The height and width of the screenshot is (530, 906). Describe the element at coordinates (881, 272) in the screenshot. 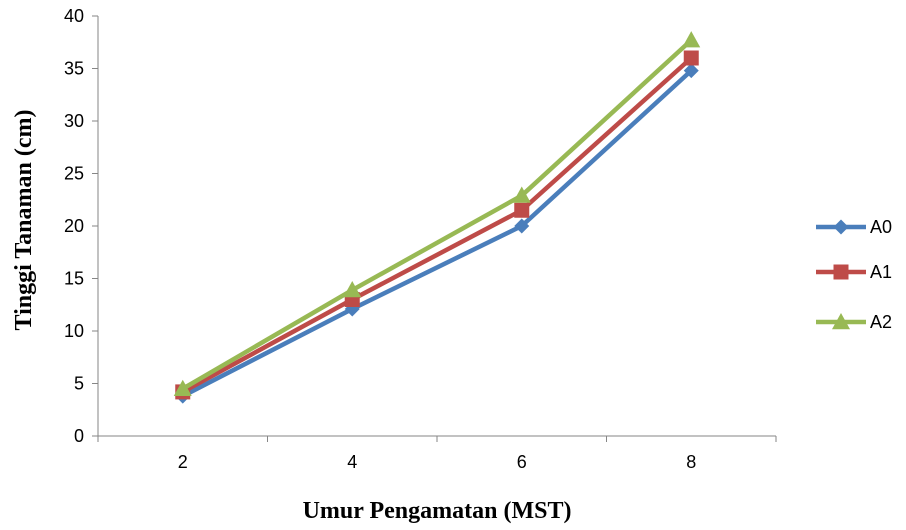

I see `legend-label: A1` at that location.